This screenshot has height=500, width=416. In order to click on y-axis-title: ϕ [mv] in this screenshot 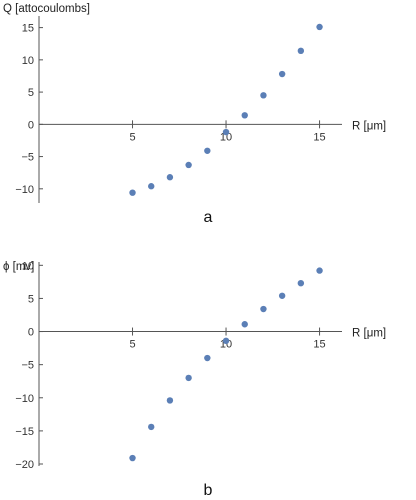, I will do `click(18, 267)`.